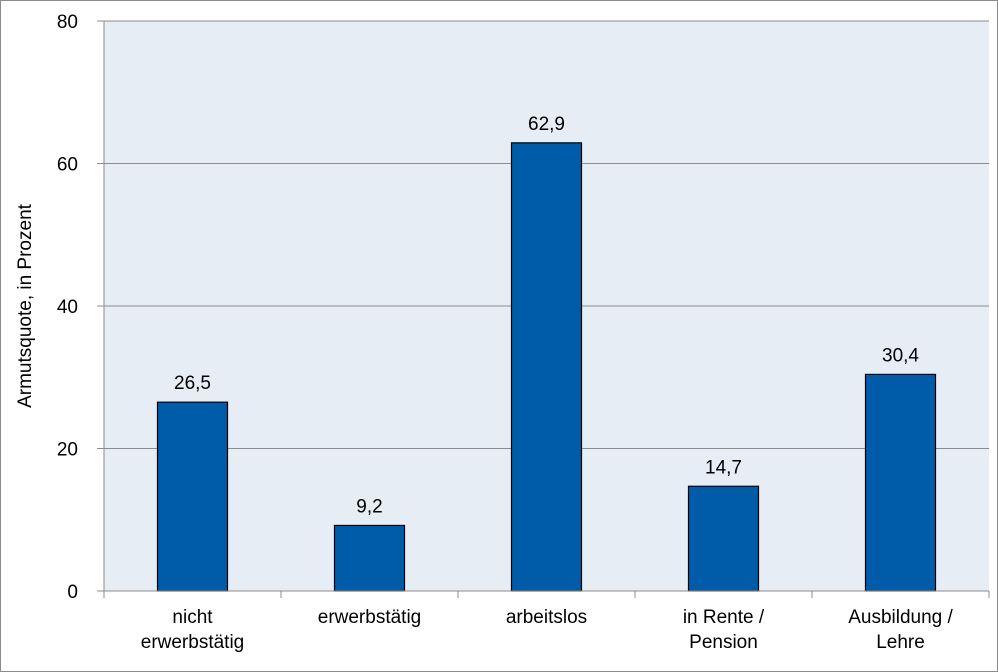  What do you see at coordinates (724, 617) in the screenshot?
I see `x-category-label: in Rente /` at bounding box center [724, 617].